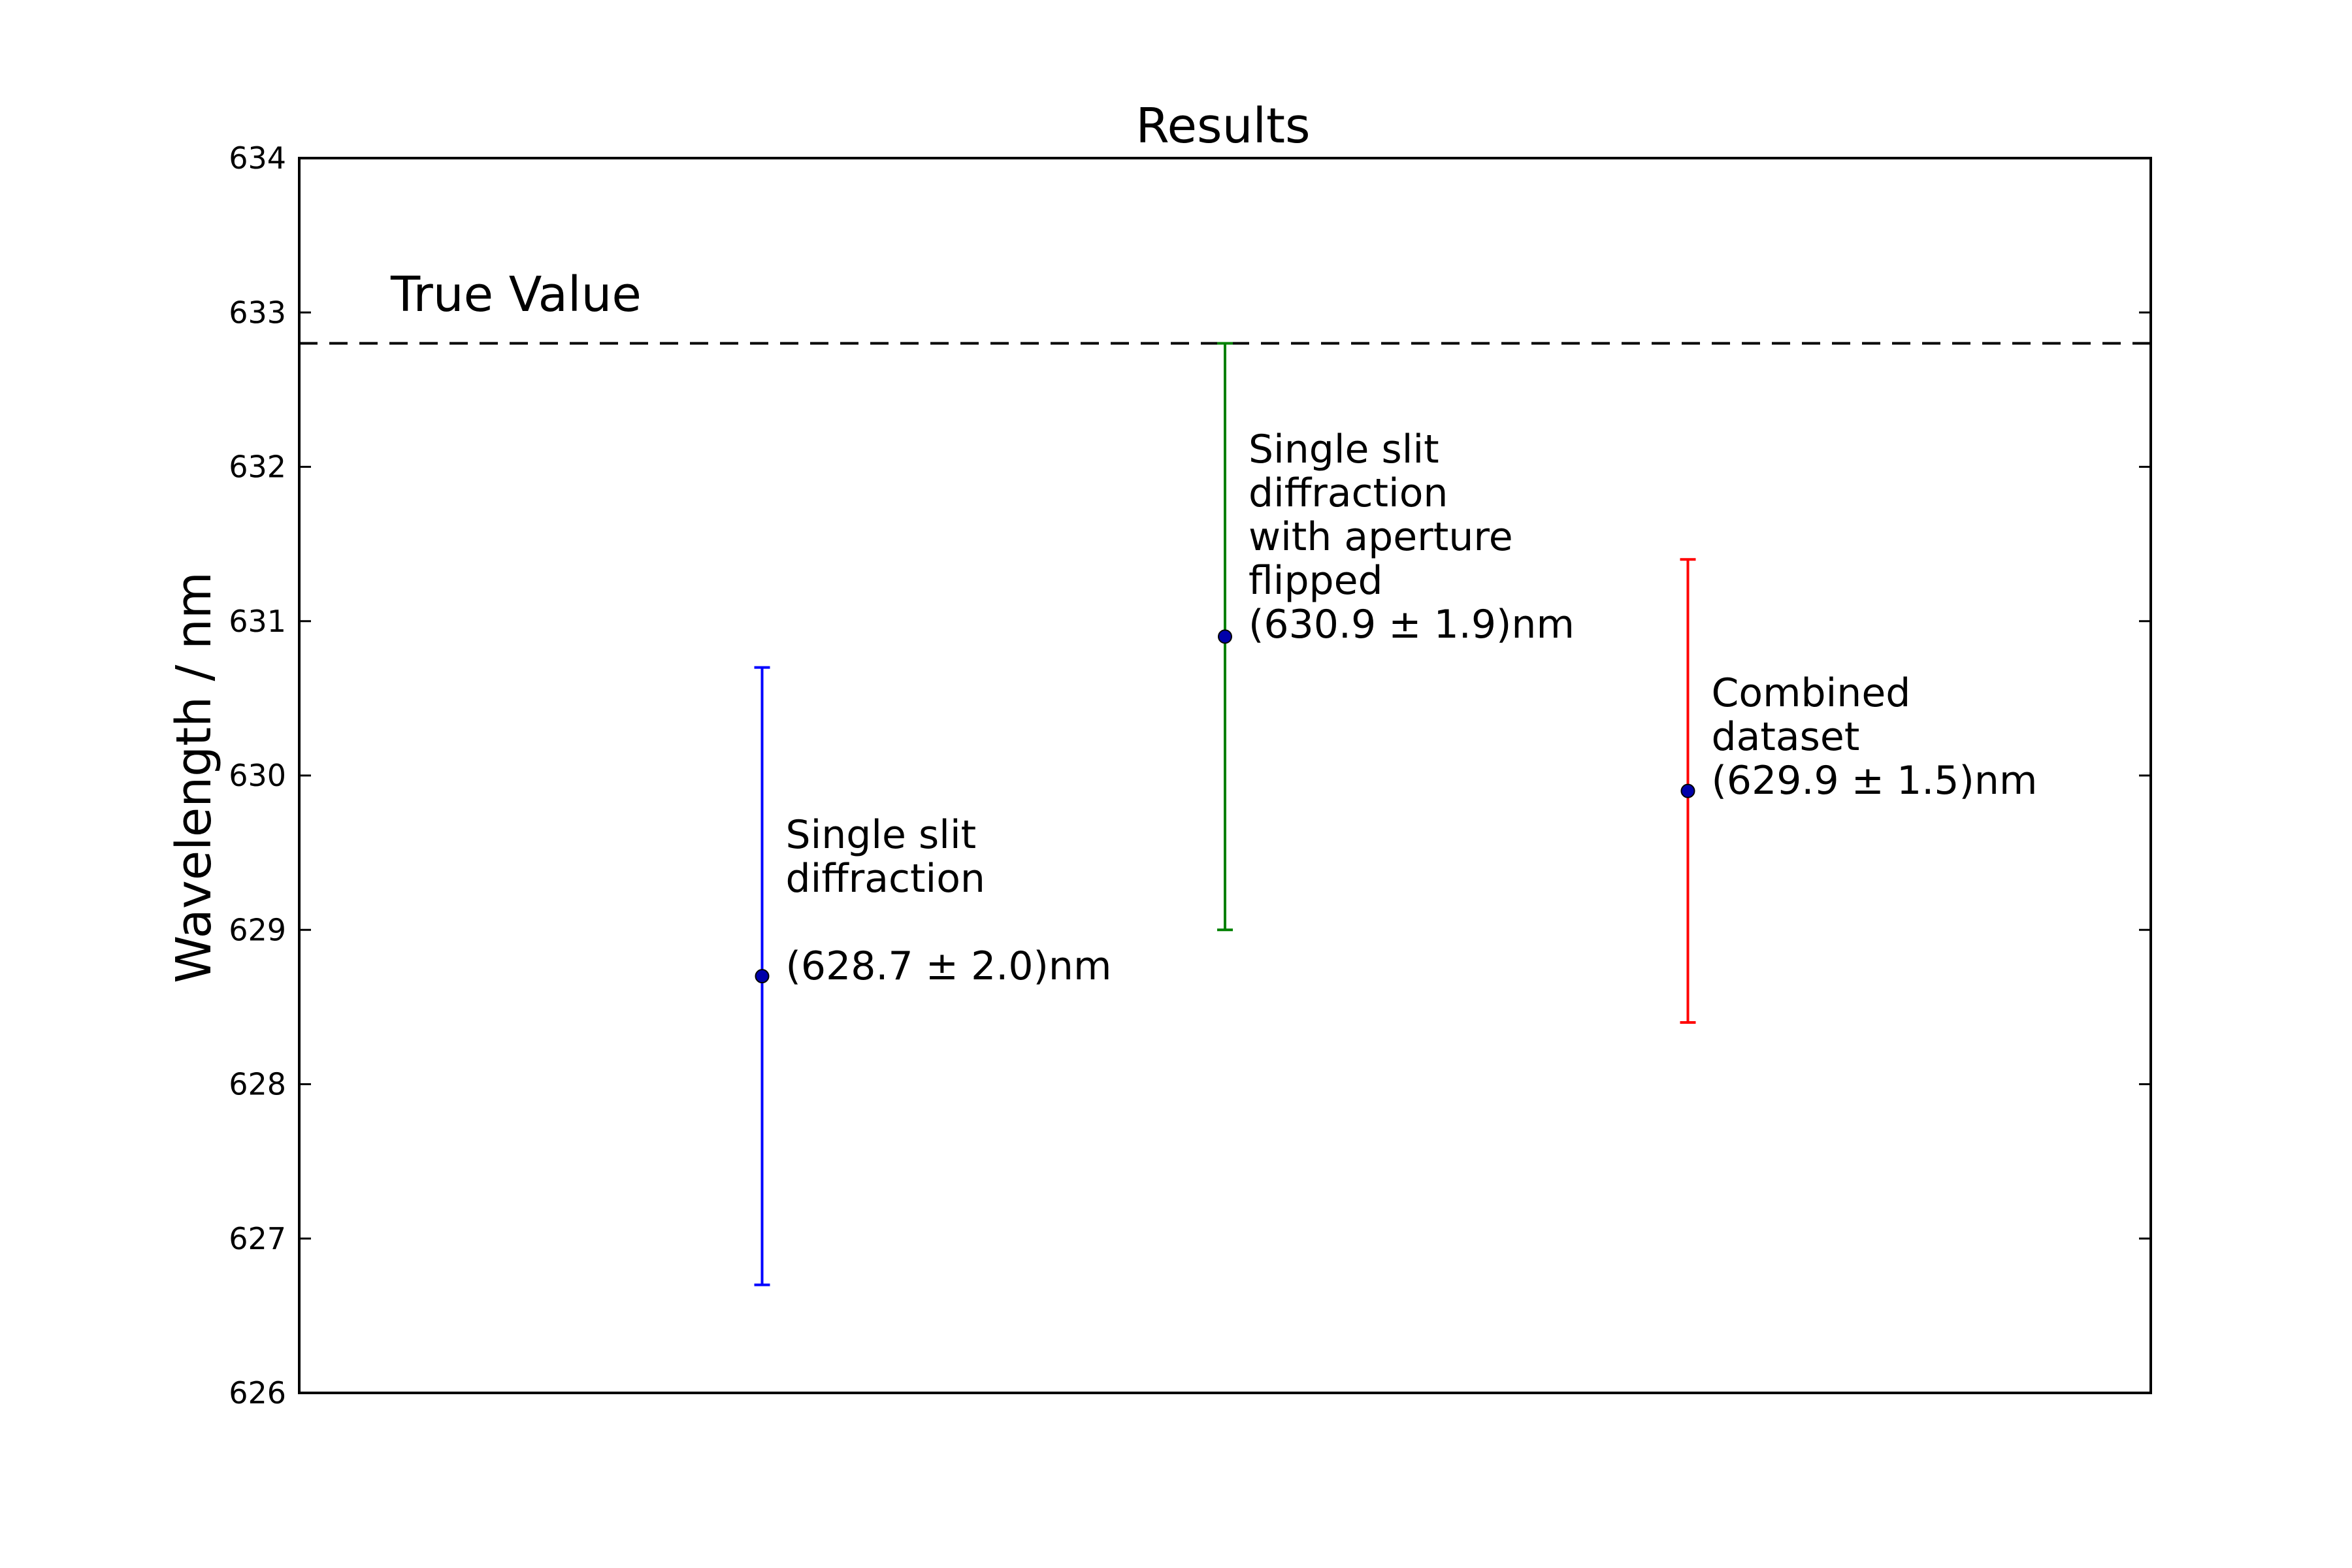  I want to click on y-tick-label: 630, so click(257, 775).